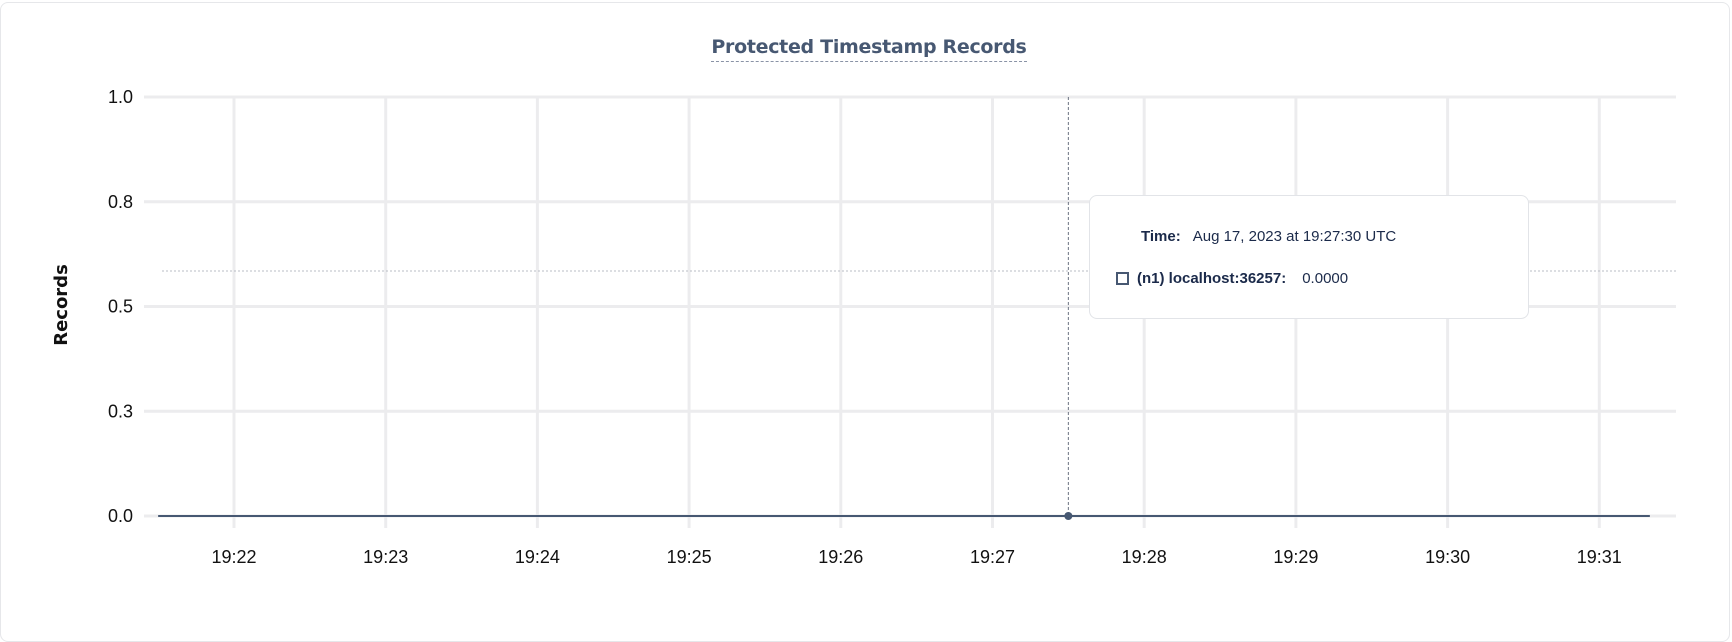 Image resolution: width=1732 pixels, height=642 pixels. Describe the element at coordinates (1144, 557) in the screenshot. I see `x-tick-label: 19:28` at that location.